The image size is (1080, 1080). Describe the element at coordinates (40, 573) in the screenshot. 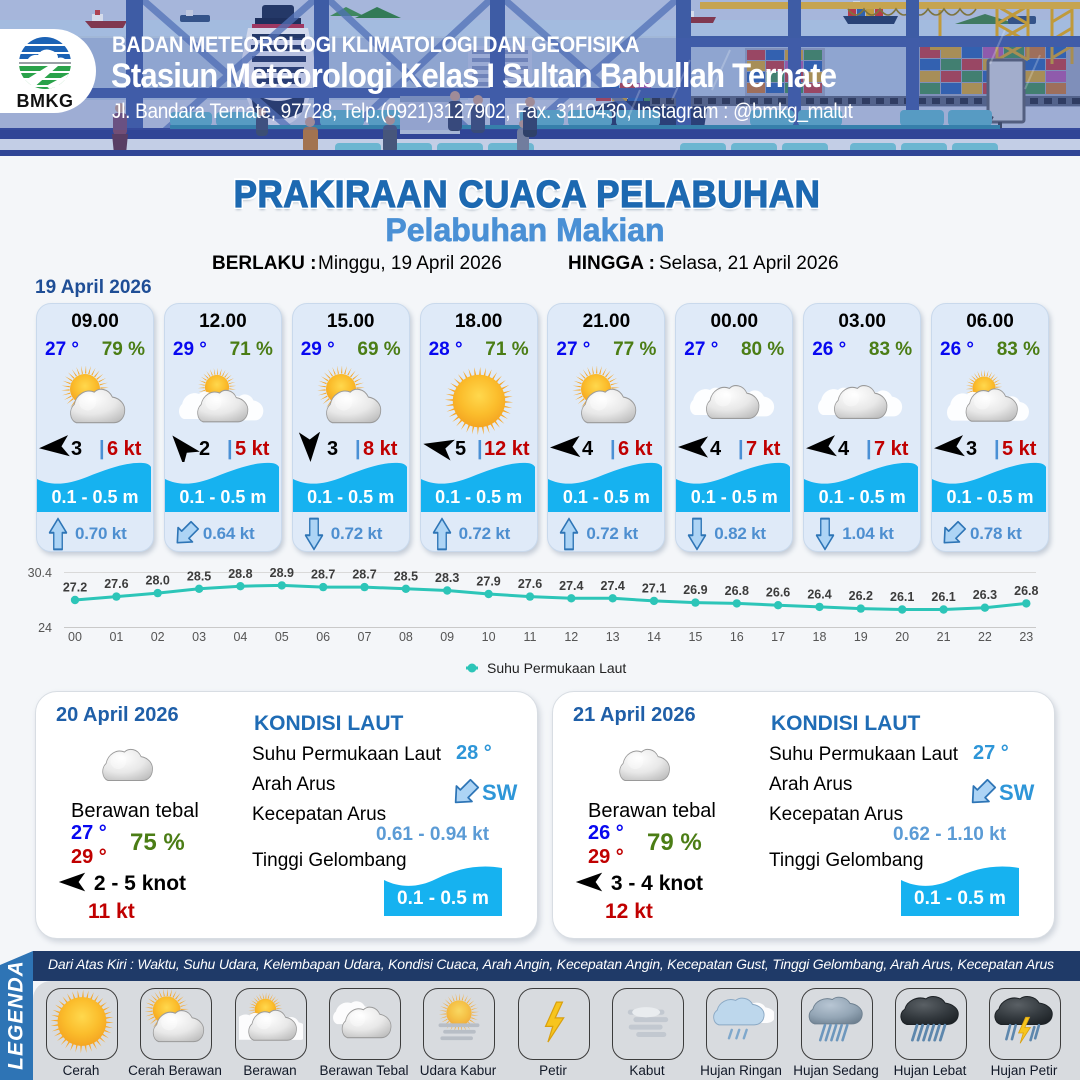

I see `svg-text: 30.4` at that location.